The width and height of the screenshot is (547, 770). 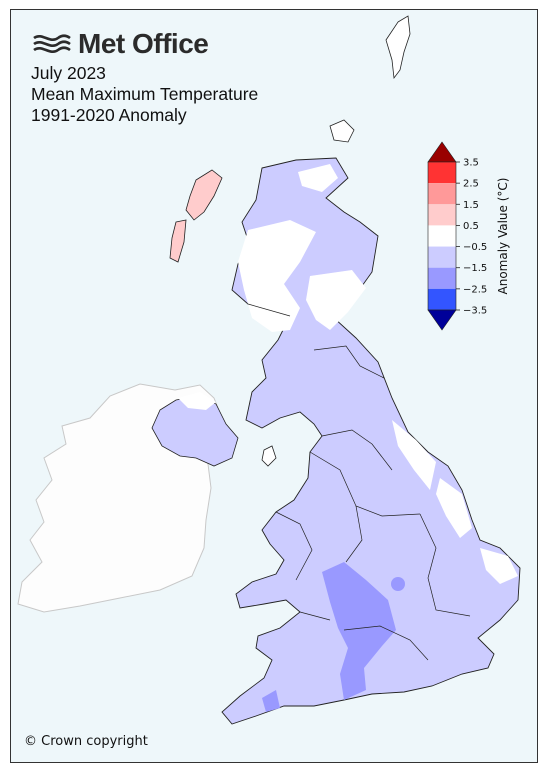 What do you see at coordinates (475, 247) in the screenshot?
I see `colorbar-tick-label: −0.5` at bounding box center [475, 247].